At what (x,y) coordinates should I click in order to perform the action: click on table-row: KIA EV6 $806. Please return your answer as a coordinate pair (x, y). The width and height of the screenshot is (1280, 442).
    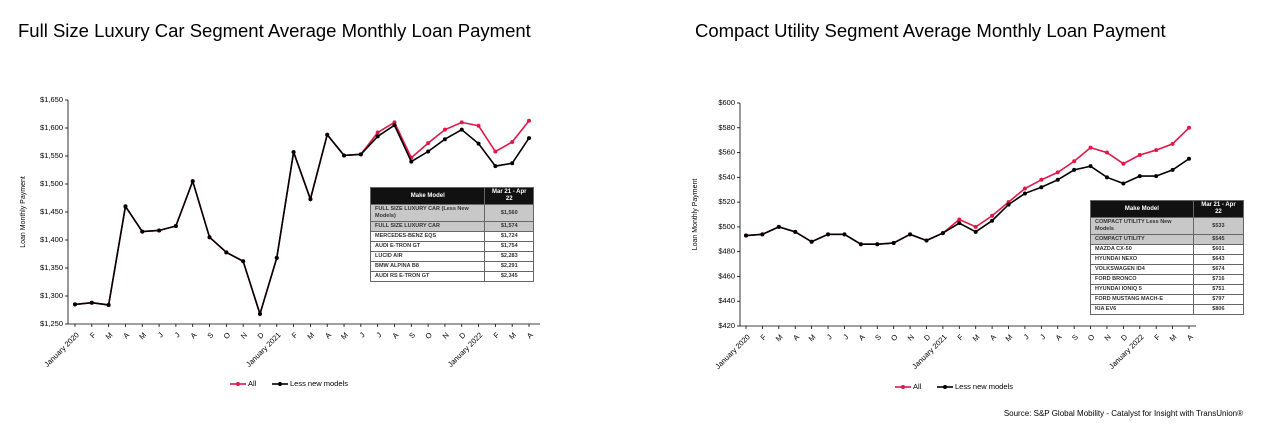
    Looking at the image, I should click on (1167, 309).